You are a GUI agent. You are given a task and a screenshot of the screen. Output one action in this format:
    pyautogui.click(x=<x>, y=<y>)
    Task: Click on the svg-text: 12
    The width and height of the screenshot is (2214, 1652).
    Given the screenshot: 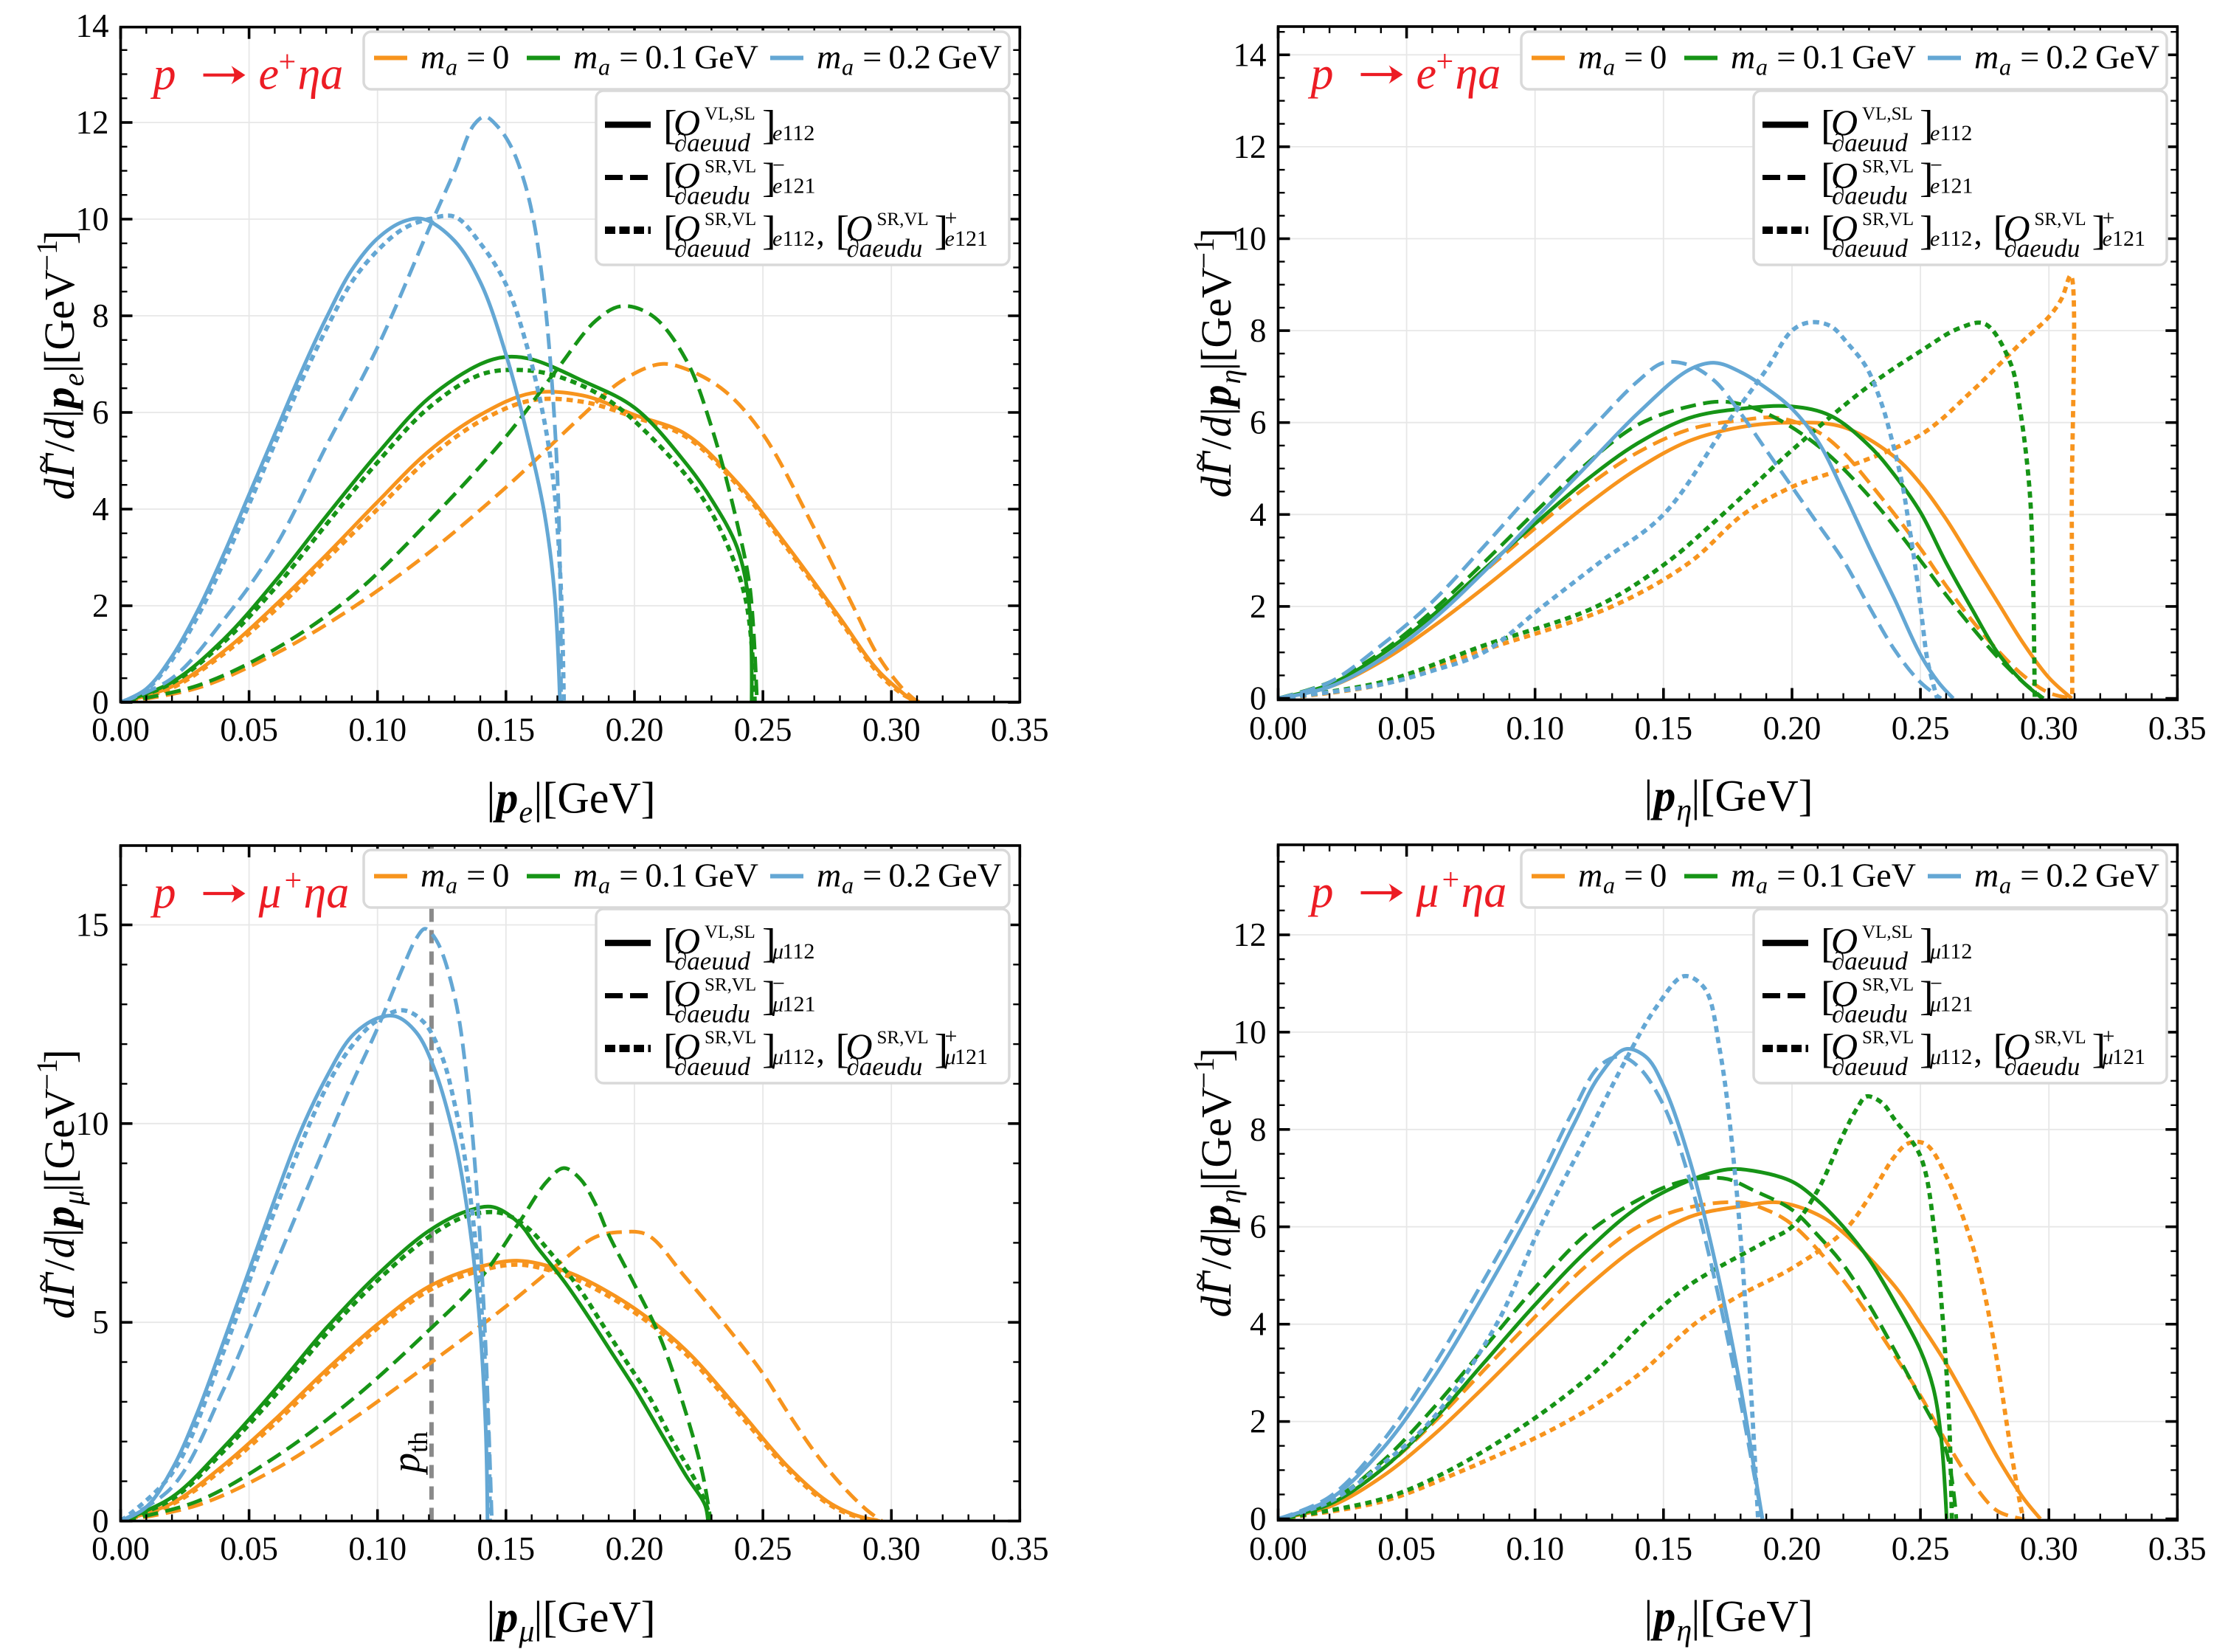 What is the action you would take?
    pyautogui.click(x=1250, y=147)
    